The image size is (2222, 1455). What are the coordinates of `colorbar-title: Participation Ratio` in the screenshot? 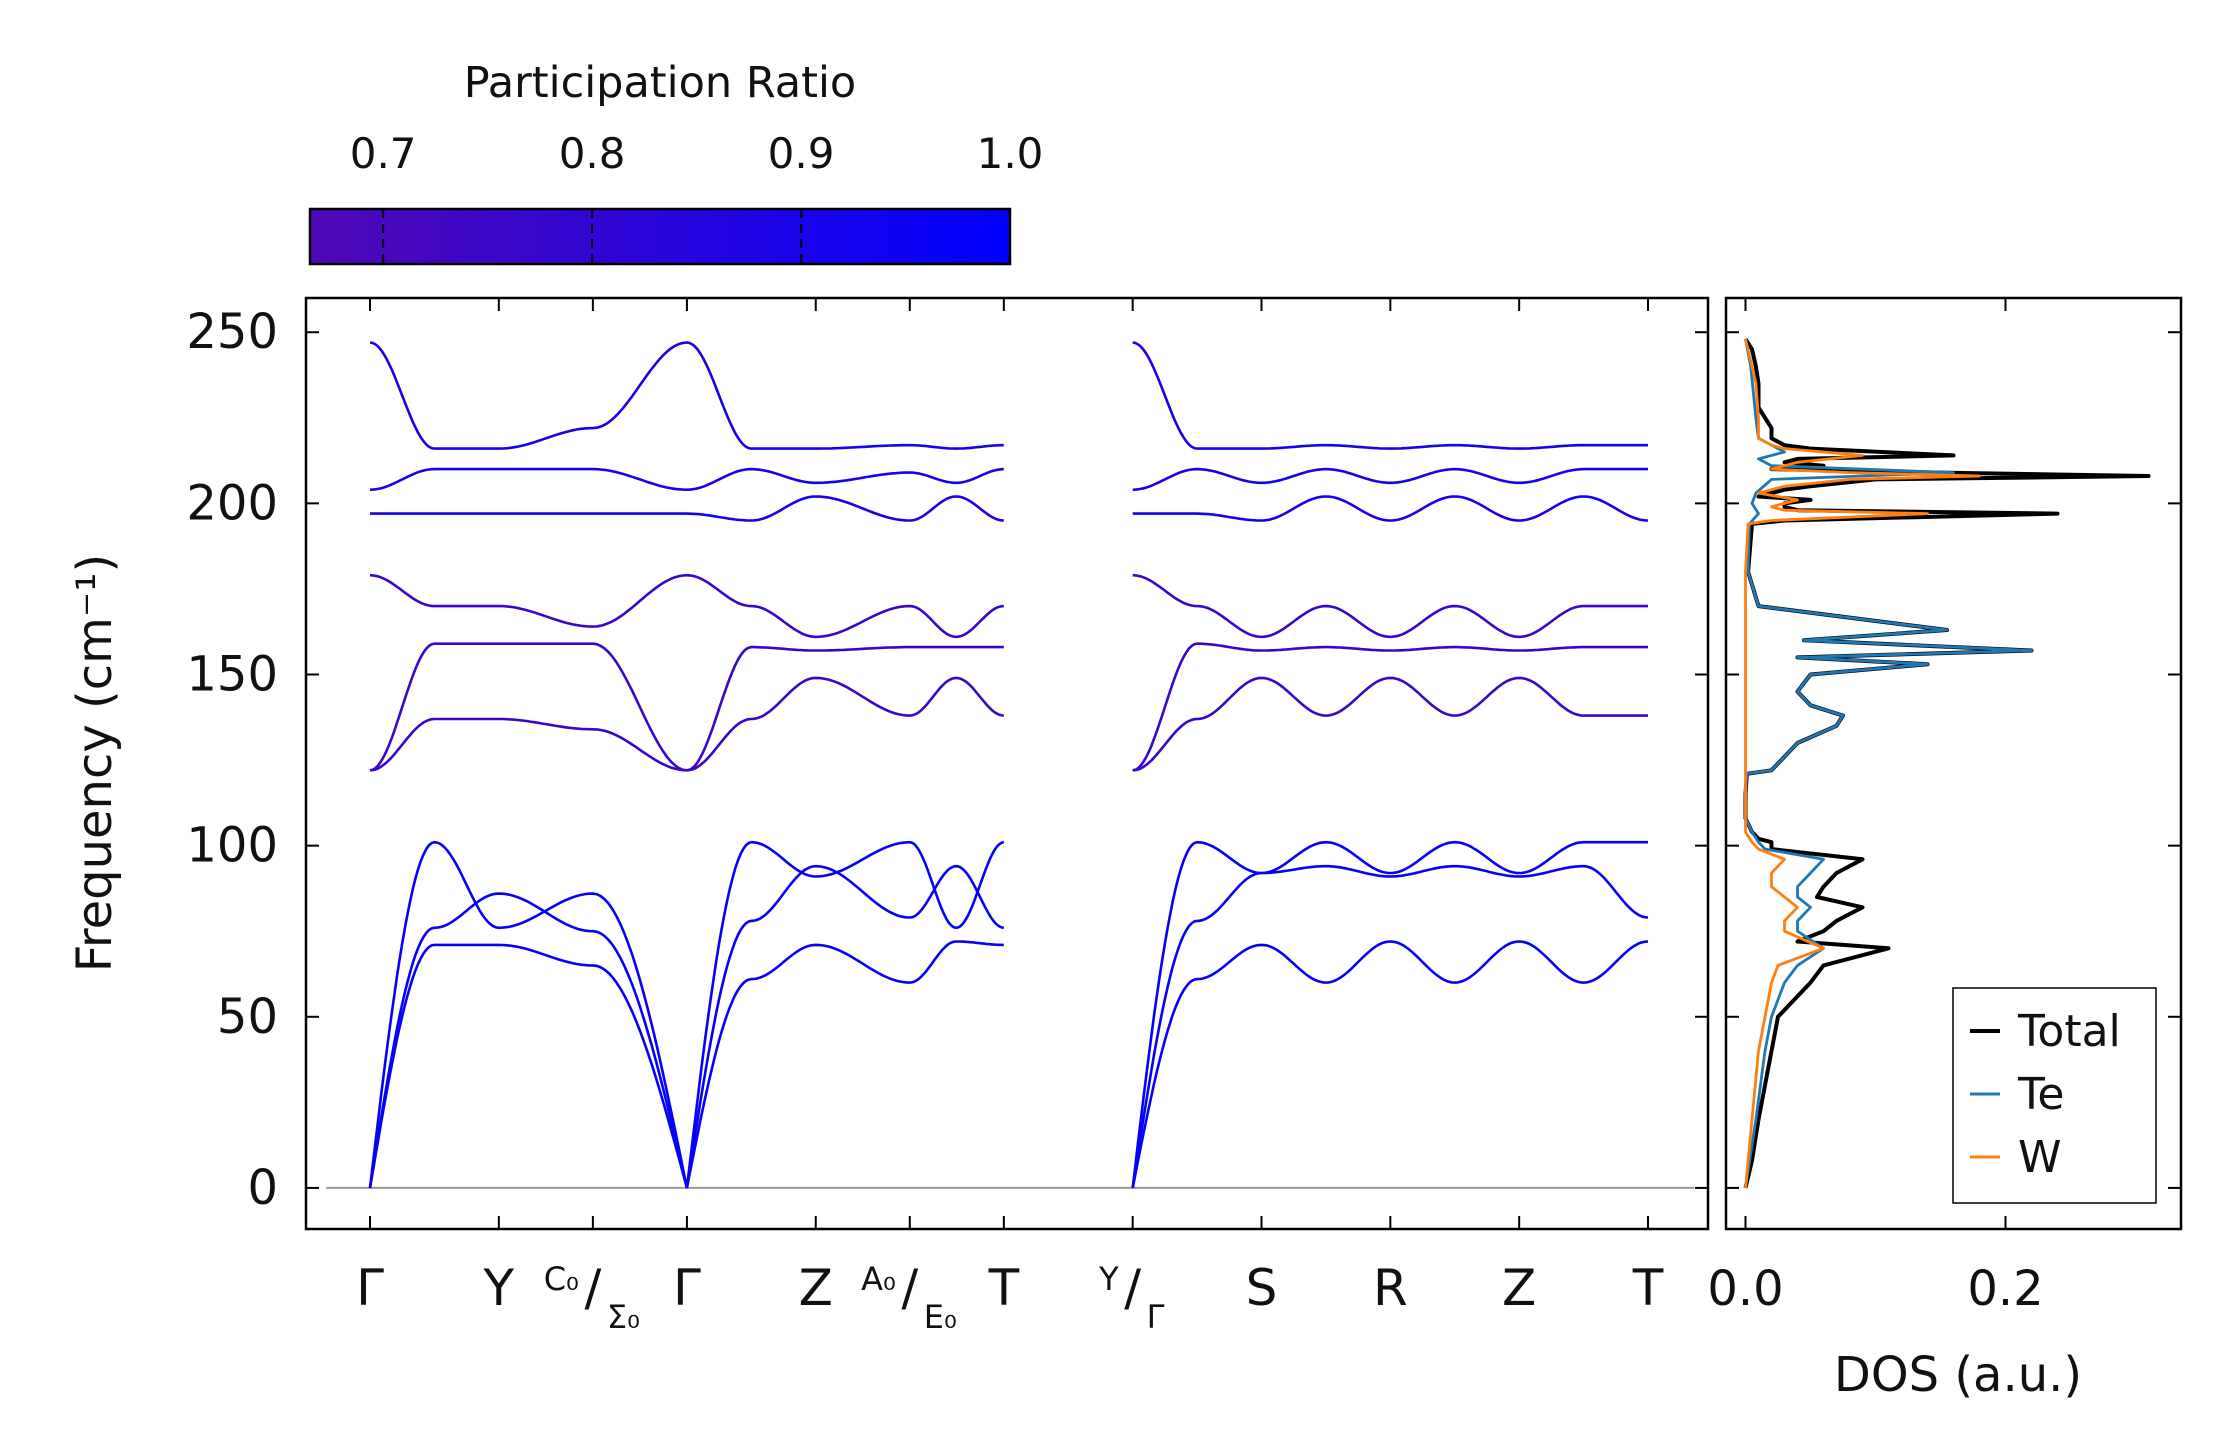 It's located at (660, 83).